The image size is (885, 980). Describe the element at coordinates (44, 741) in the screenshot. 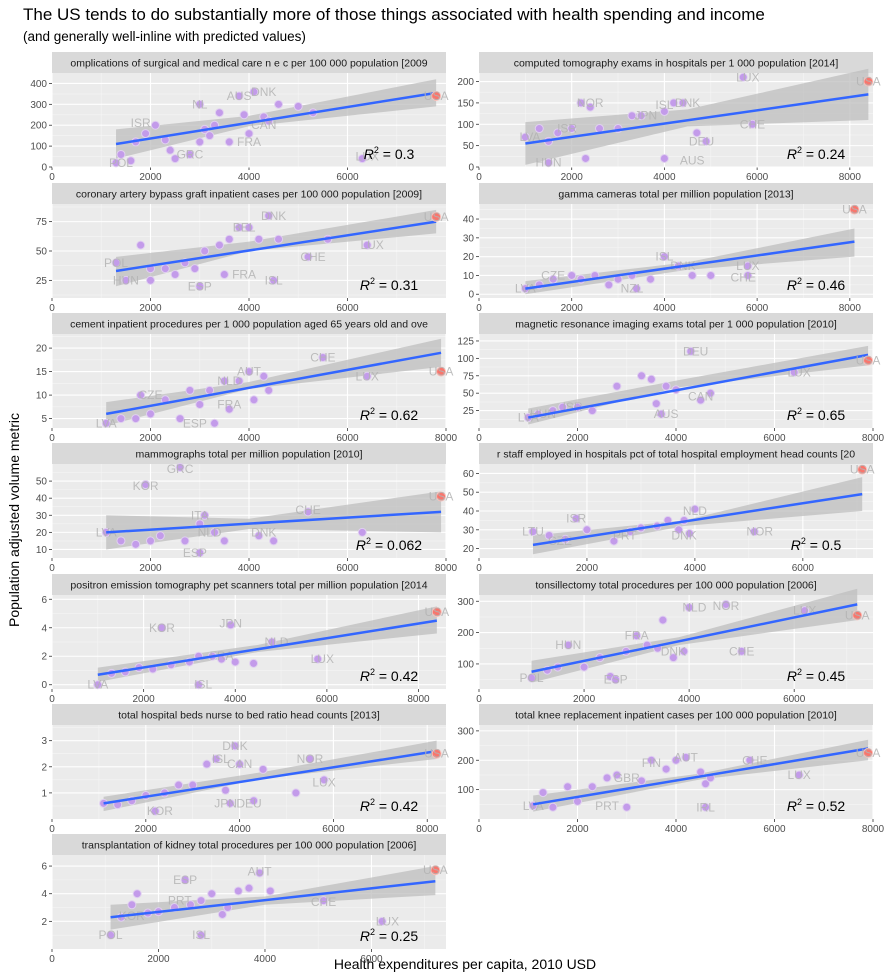

I see `y-tick-label: 3` at that location.